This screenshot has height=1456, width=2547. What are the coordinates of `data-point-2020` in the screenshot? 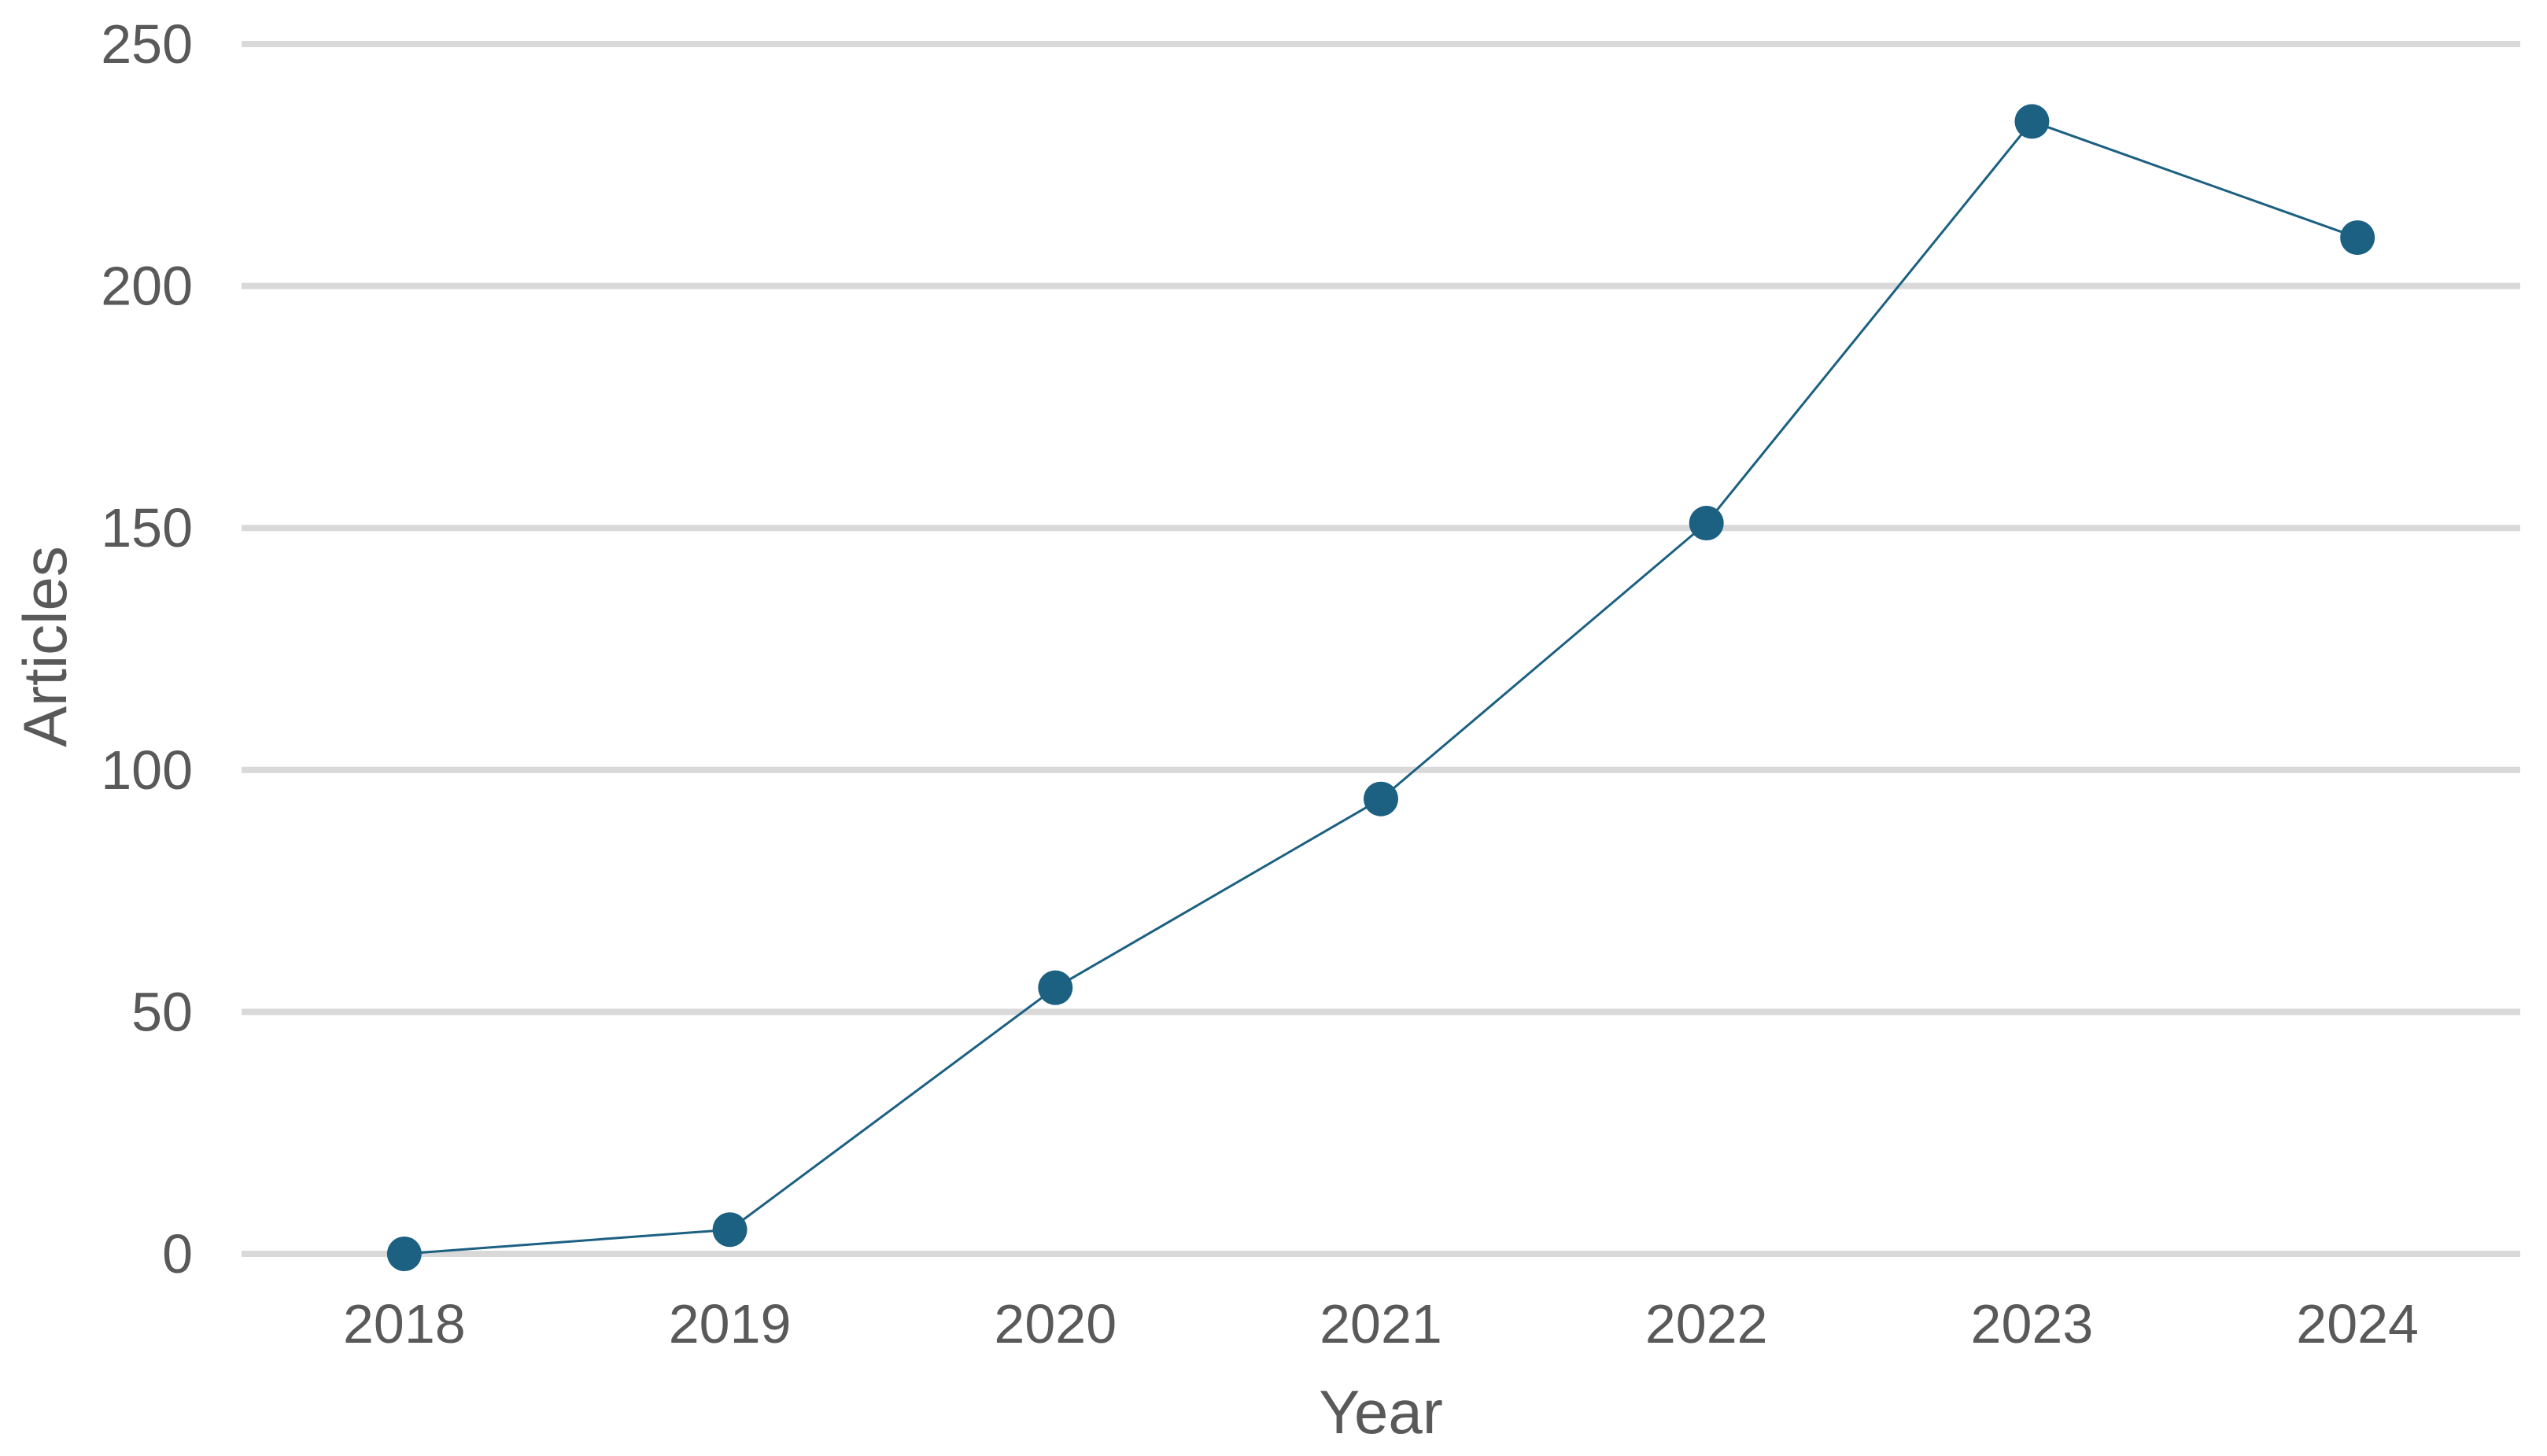 It's located at (1055, 987).